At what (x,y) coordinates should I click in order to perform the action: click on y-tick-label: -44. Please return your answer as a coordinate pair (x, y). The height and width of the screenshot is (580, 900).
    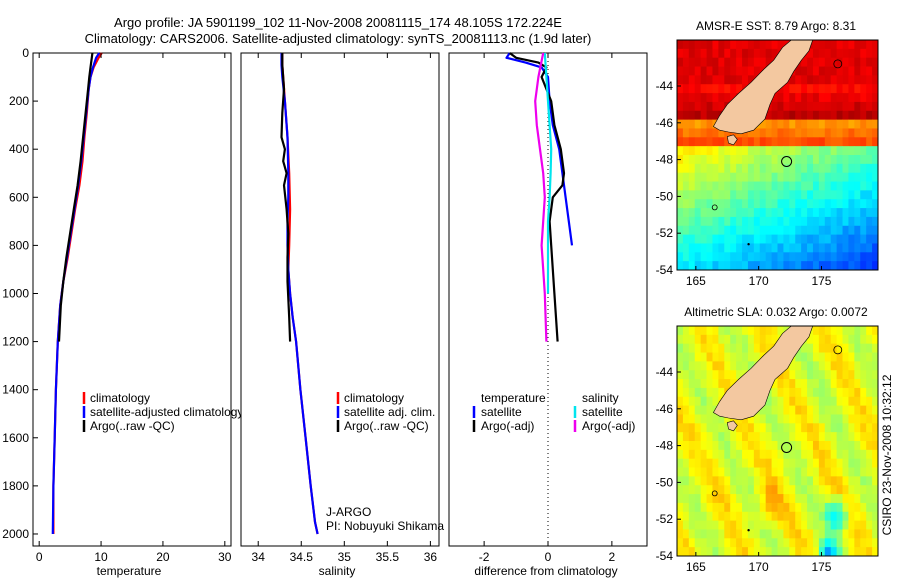
    Looking at the image, I should click on (665, 372).